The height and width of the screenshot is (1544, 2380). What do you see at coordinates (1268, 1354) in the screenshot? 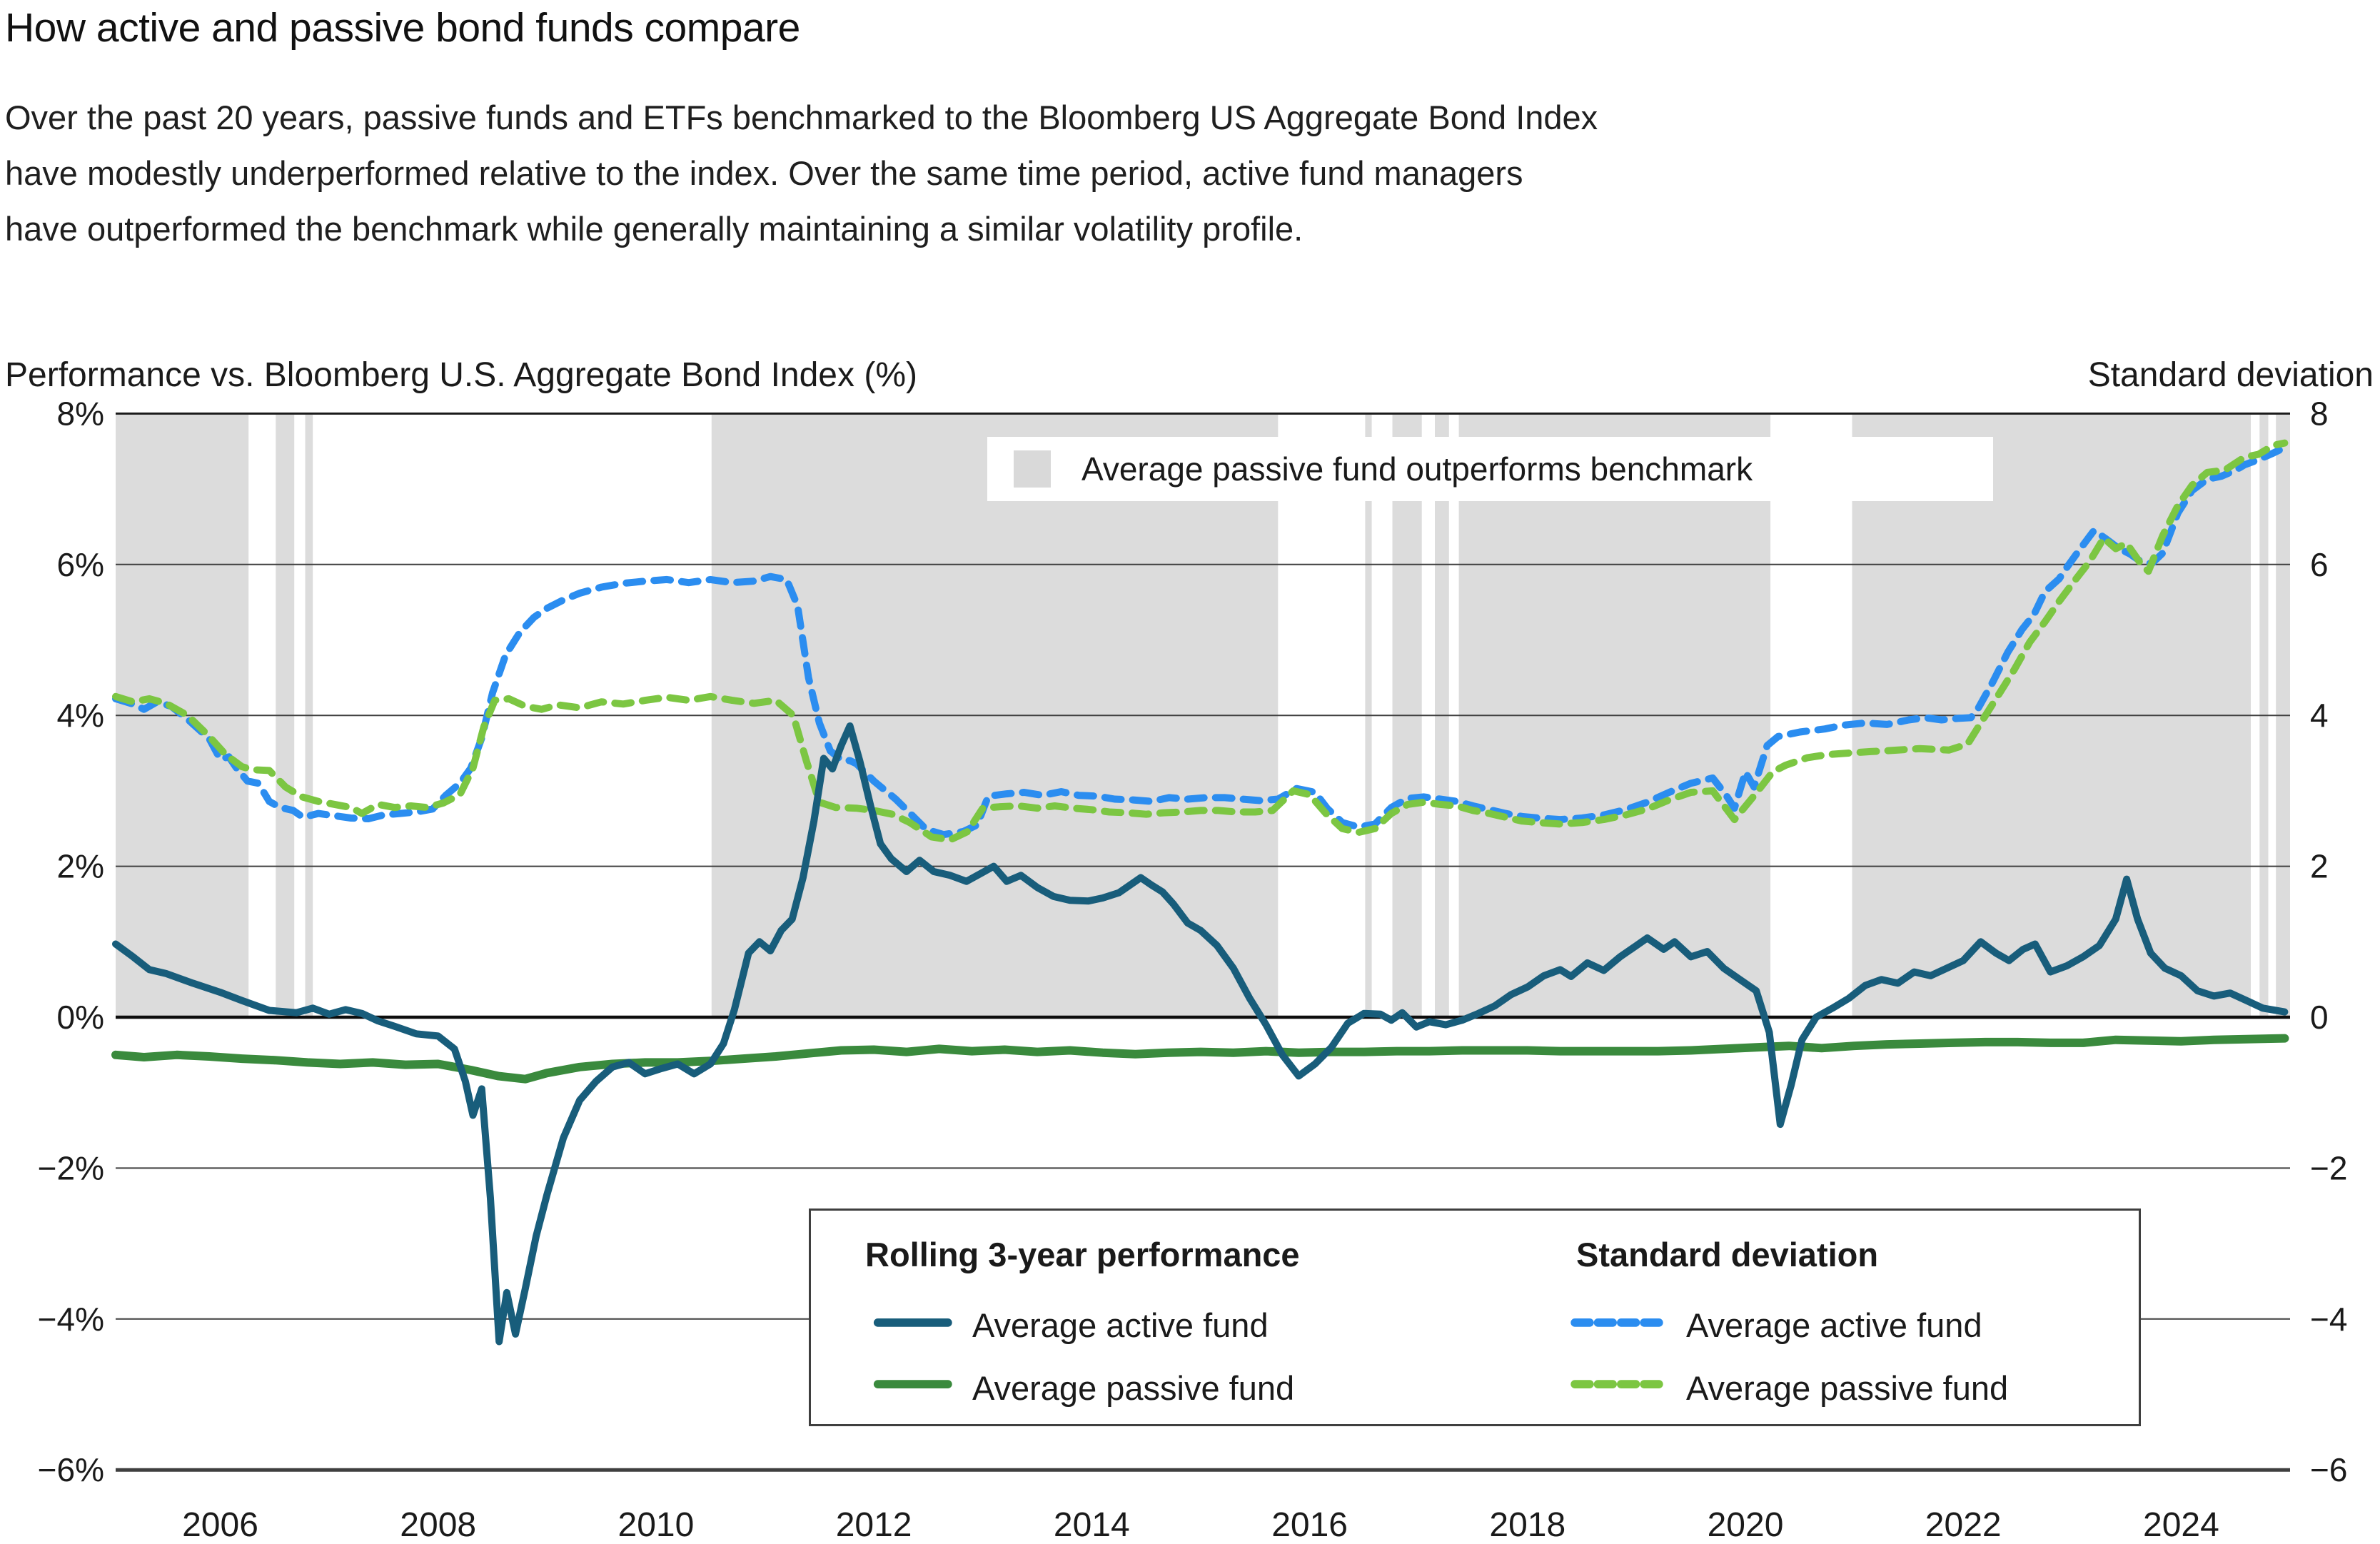
I see `legend-swatches` at bounding box center [1268, 1354].